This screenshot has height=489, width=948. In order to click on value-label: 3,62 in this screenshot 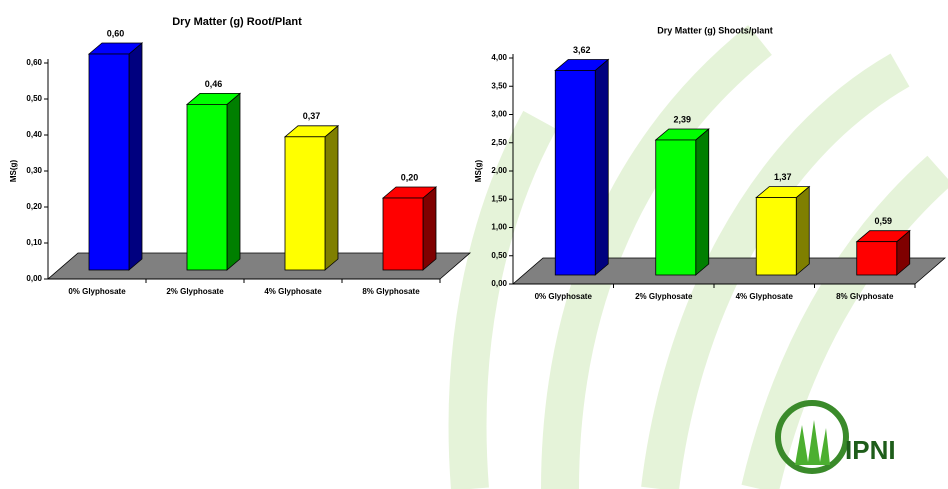, I will do `click(582, 50)`.